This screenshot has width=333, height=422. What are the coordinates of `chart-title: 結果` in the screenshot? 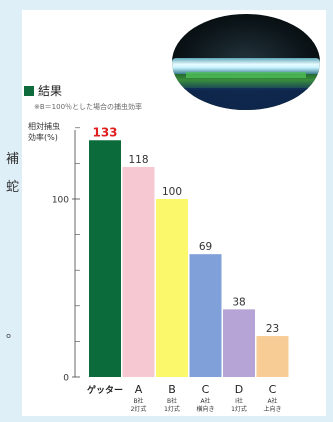 It's located at (43, 90).